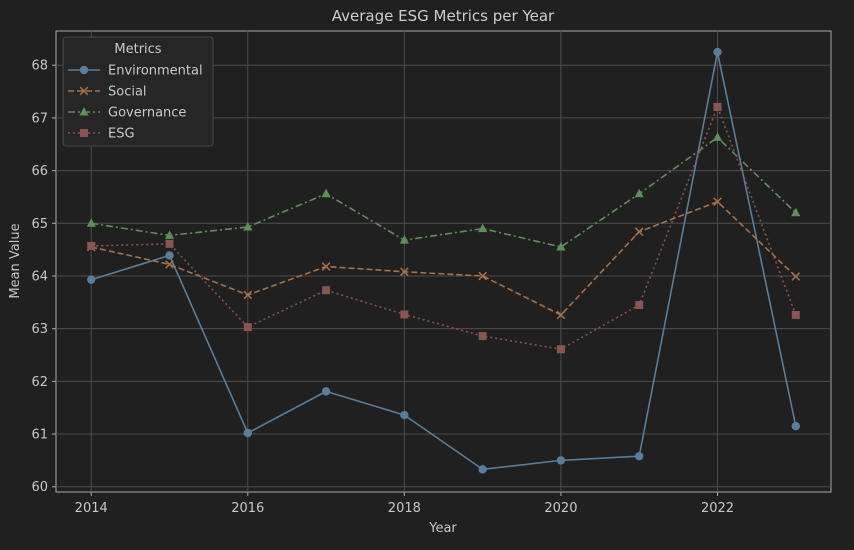  What do you see at coordinates (39, 329) in the screenshot?
I see `y-tick-label: 63` at bounding box center [39, 329].